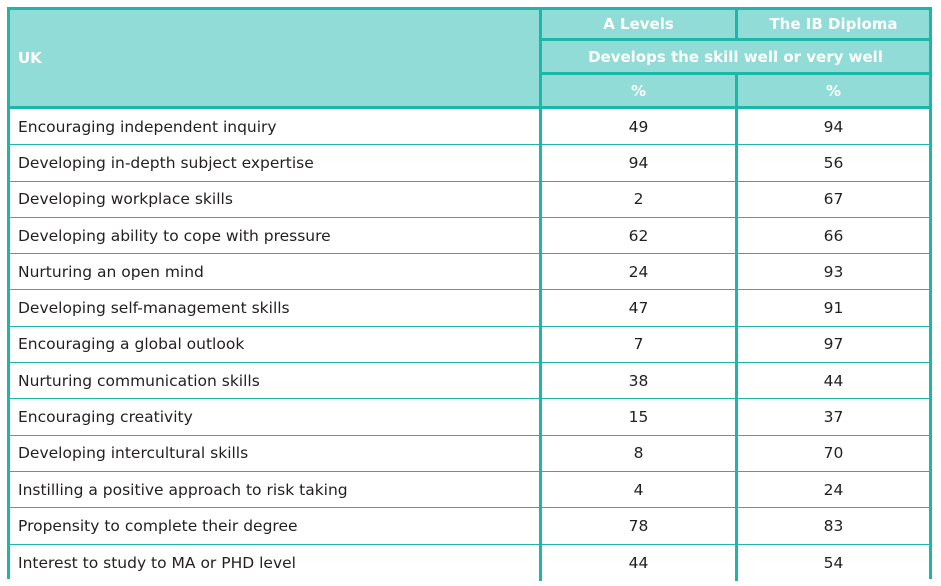 The height and width of the screenshot is (586, 941). Describe the element at coordinates (735, 58) in the screenshot. I see `header-span-label: Develops the skill well or very well` at that location.